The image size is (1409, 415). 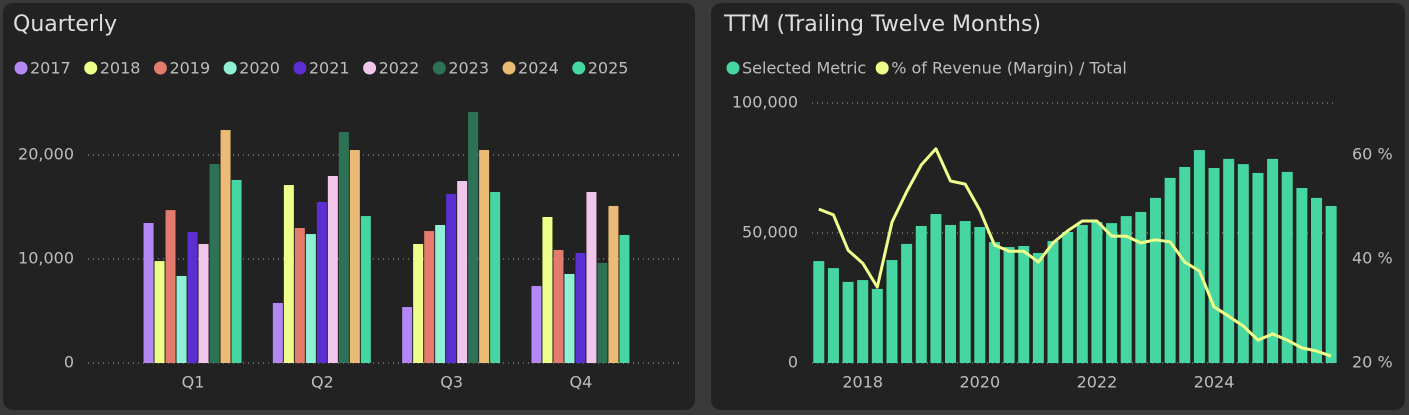 I want to click on x-tick-label: Q4, so click(x=581, y=382).